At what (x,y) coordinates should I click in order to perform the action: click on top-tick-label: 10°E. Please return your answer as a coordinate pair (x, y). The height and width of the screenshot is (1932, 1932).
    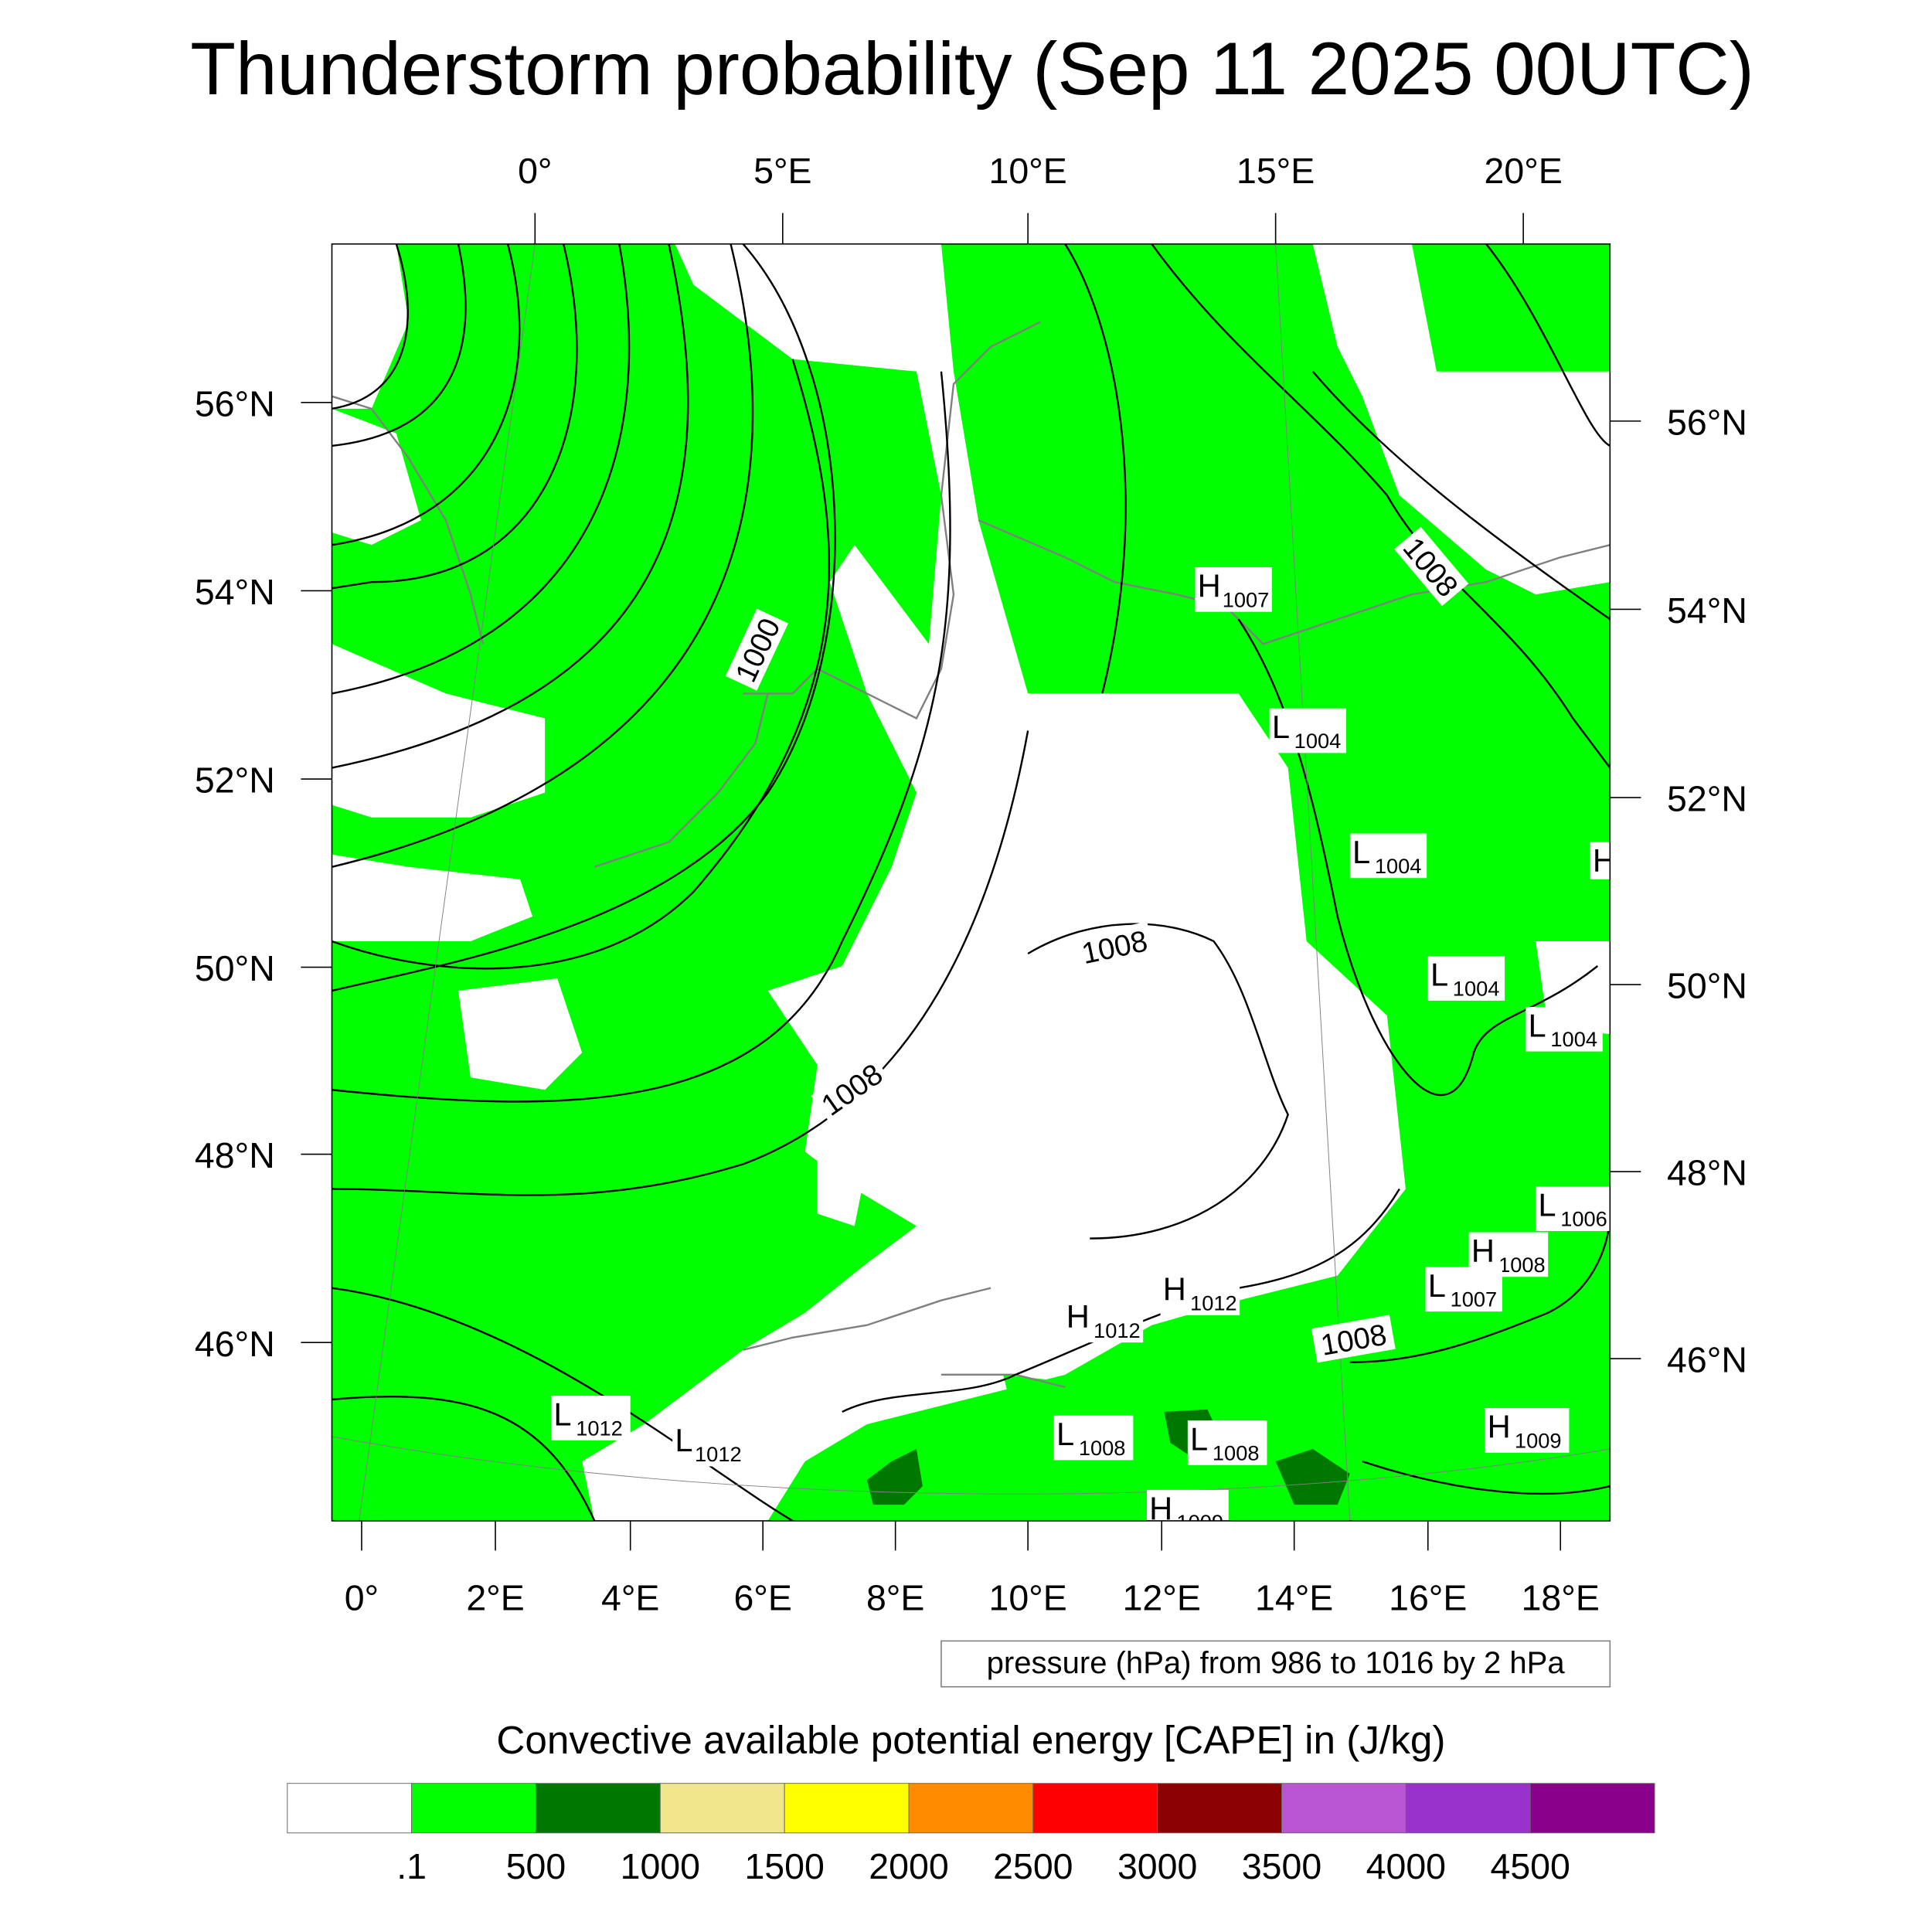
    Looking at the image, I should click on (1027, 171).